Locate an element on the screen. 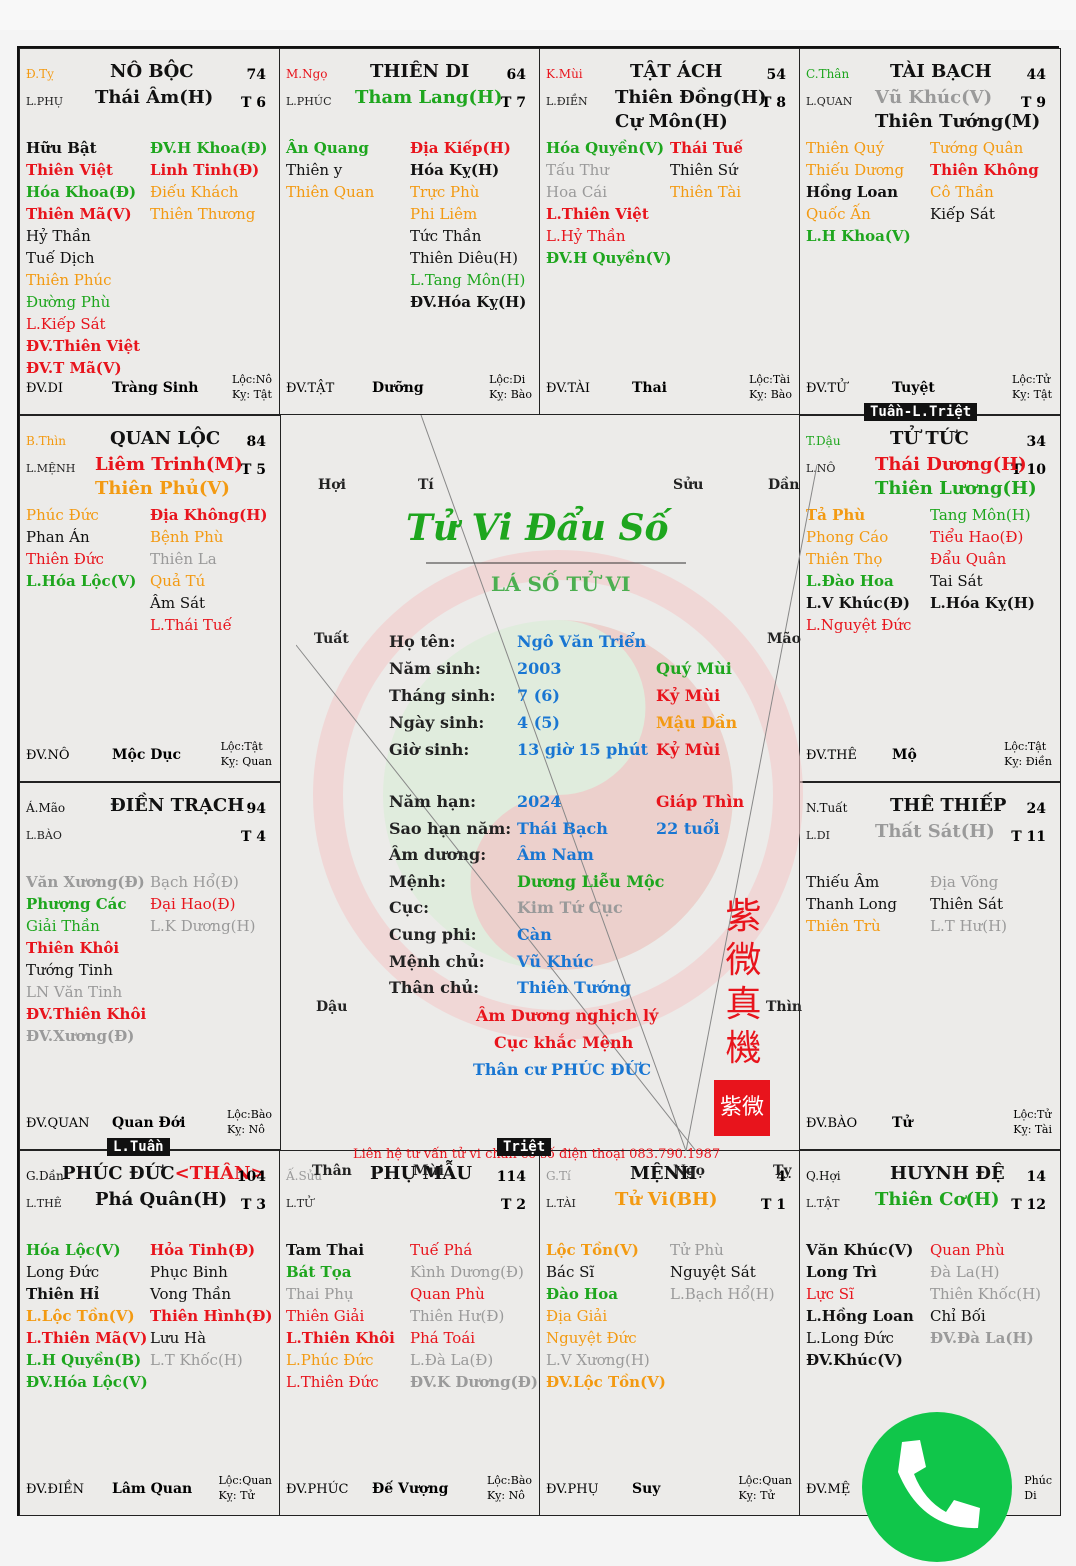 This screenshot has width=1076, height=1566. minor-star: L.Long Đức is located at coordinates (850, 1338).